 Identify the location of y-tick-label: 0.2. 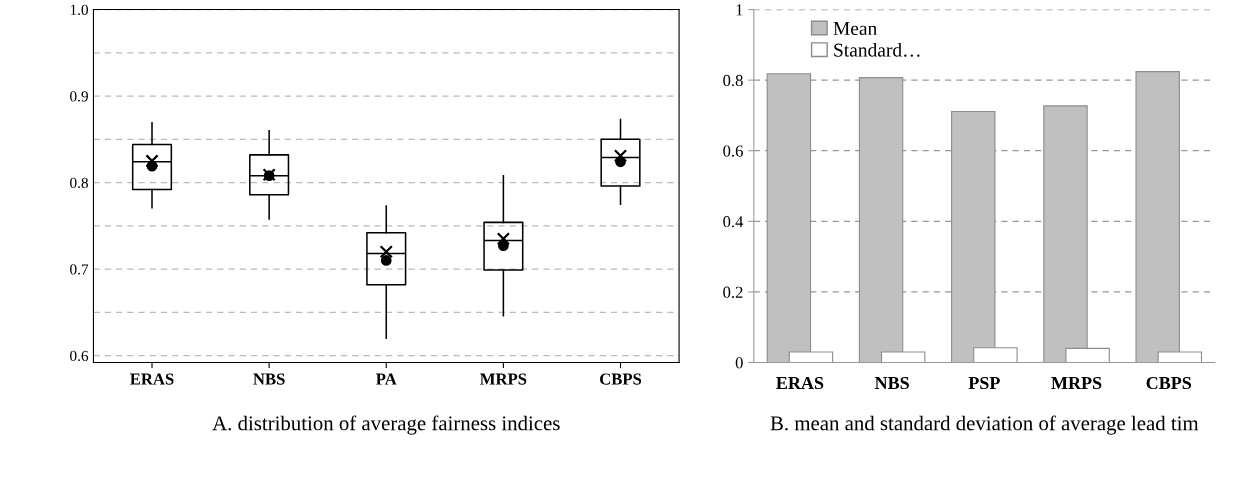
(733, 292).